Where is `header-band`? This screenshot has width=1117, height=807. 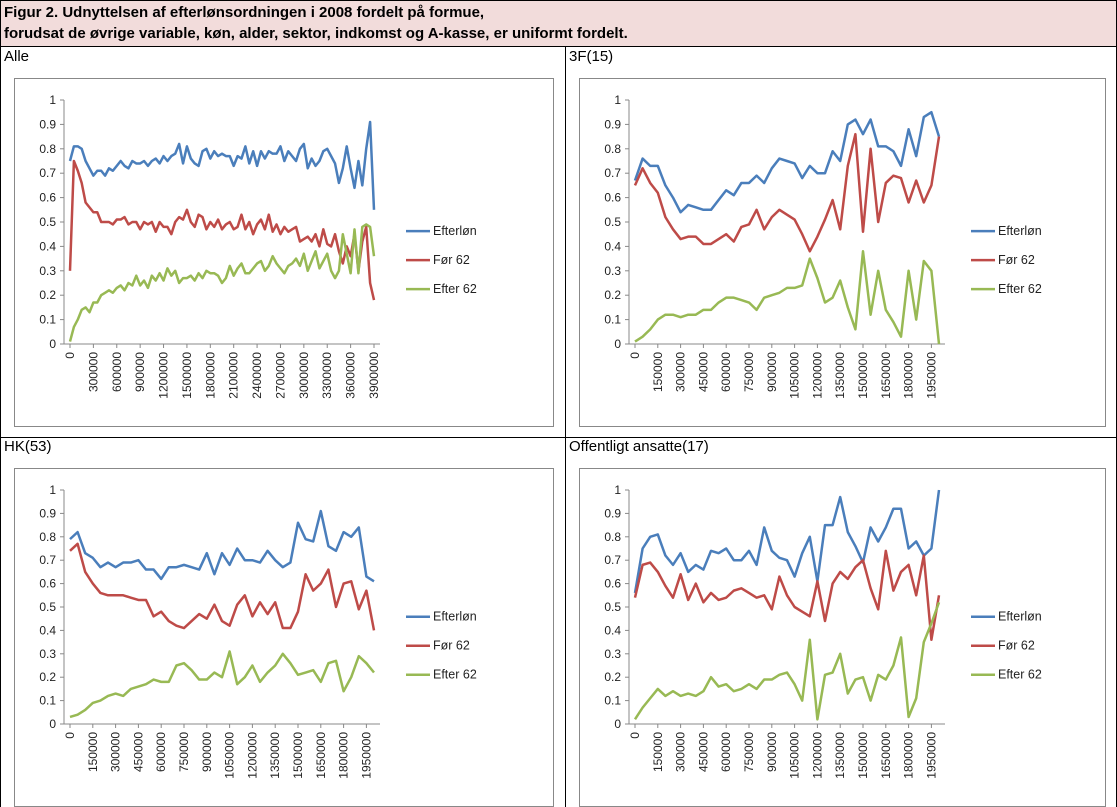 header-band is located at coordinates (558, 23).